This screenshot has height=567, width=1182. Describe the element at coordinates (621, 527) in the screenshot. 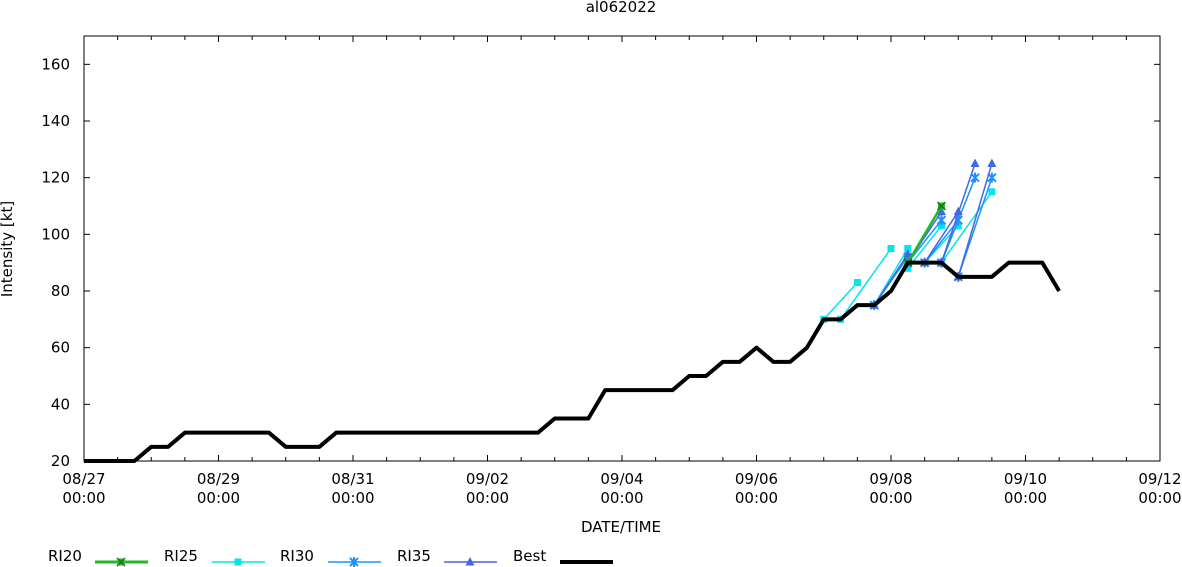

I see `x-axis-label: DATE/TIME` at that location.